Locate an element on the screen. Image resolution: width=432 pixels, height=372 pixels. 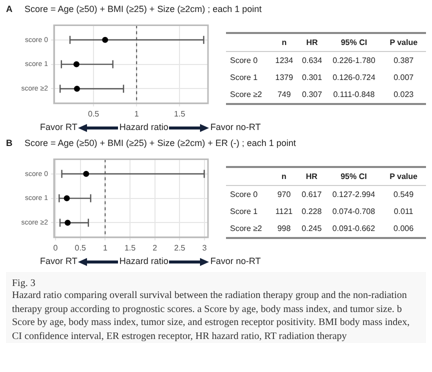
chart-title: Score = Age (≥50) + BMI (≥25) + Size (≥2cm) ; each 1 point is located at coordinates (143, 9).